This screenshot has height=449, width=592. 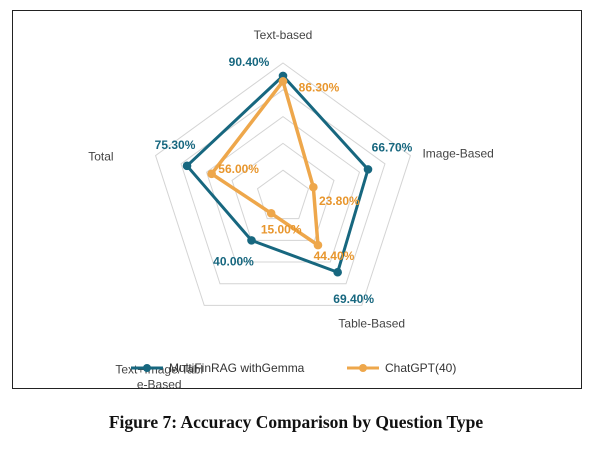 What do you see at coordinates (175, 145) in the screenshot?
I see `data-label: 75.30%` at bounding box center [175, 145].